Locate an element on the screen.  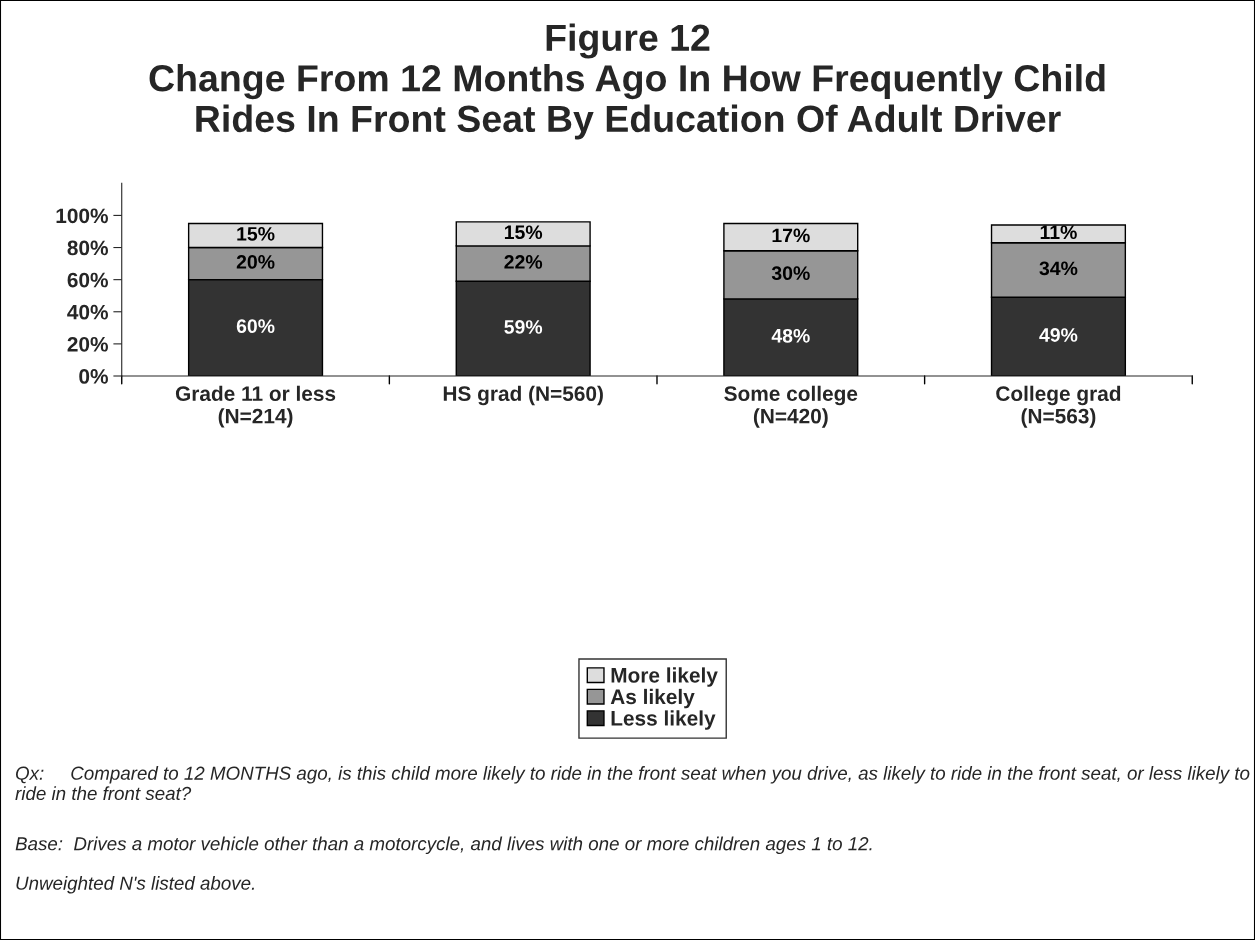
y-tick-label: 60% is located at coordinates (87, 280).